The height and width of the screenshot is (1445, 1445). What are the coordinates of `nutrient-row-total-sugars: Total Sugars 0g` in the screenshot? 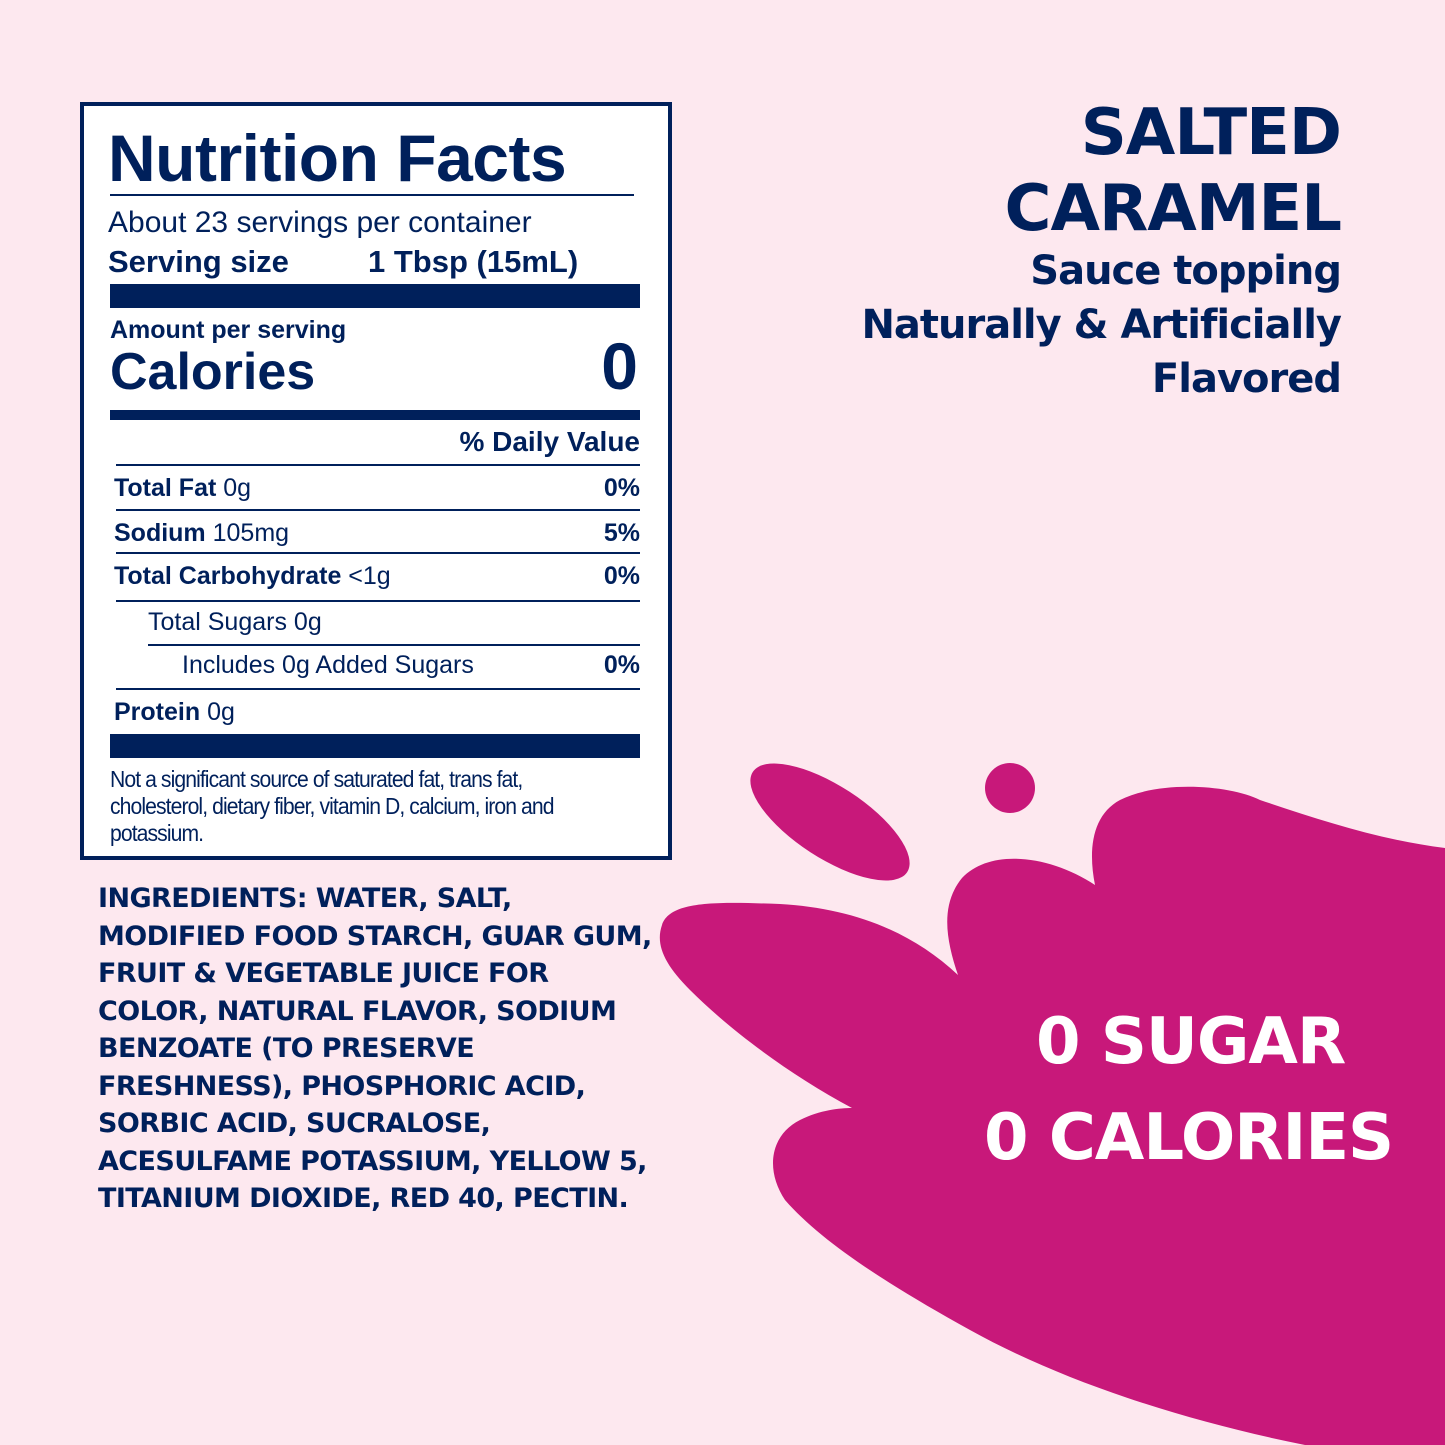 It's located at (394, 623).